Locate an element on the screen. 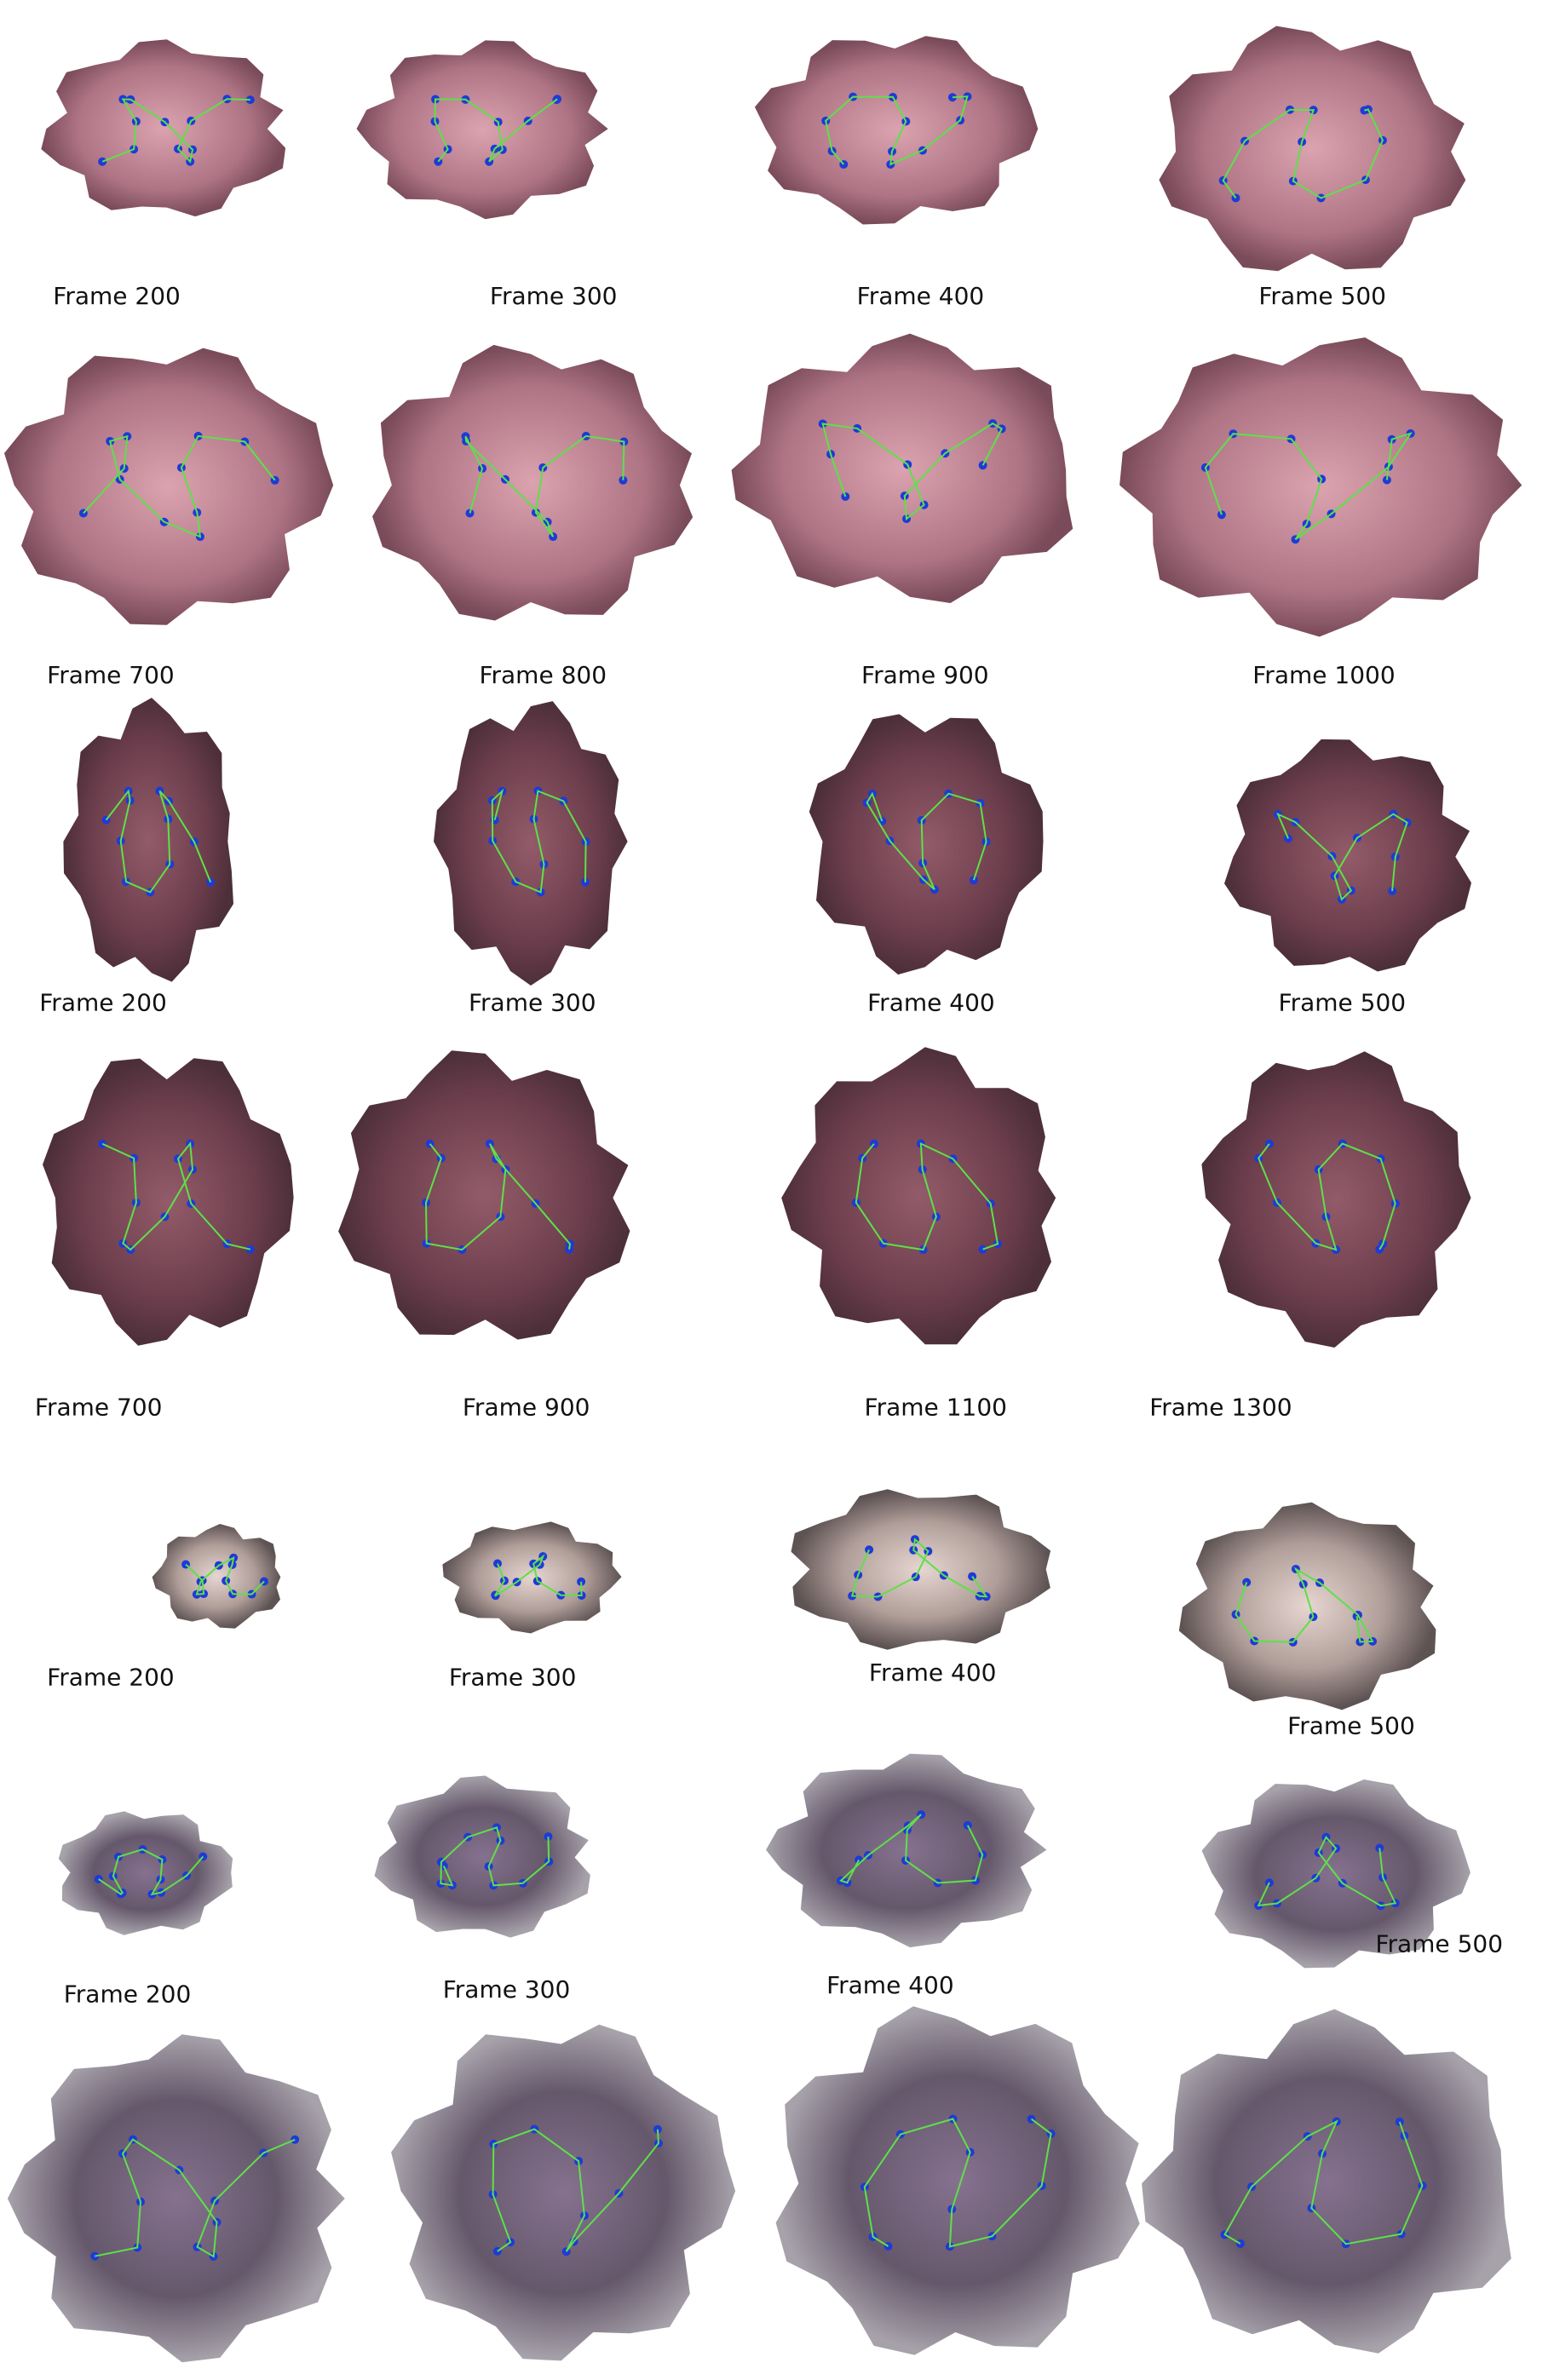  frame-label: Frame 1000 is located at coordinates (1323, 675).